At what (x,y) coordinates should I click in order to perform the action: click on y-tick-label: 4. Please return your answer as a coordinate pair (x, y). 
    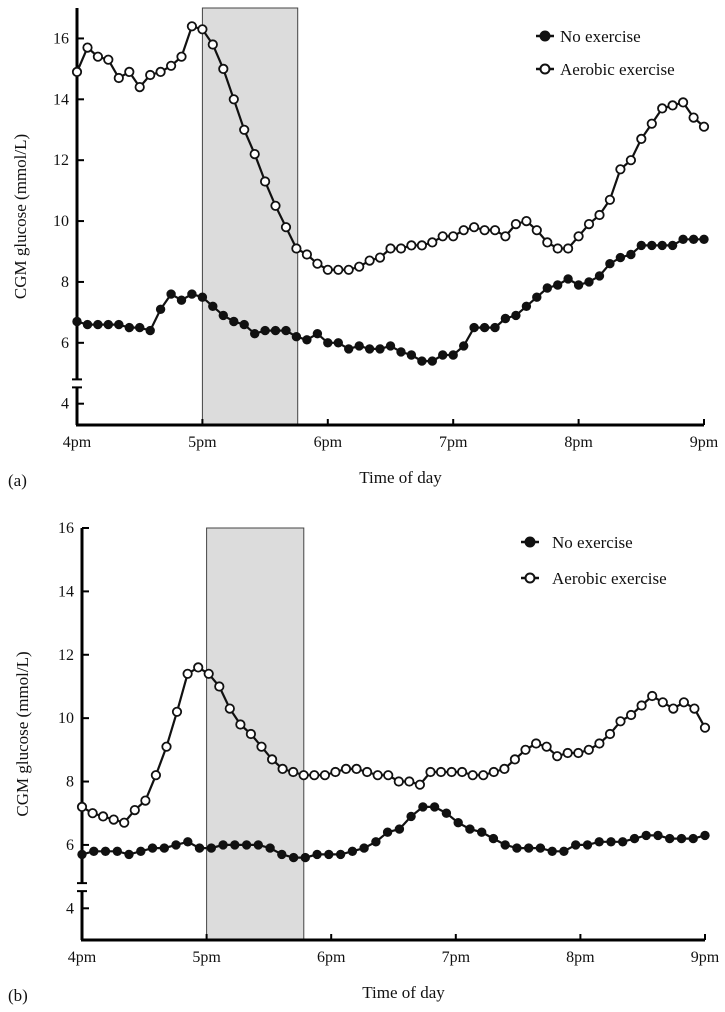
    Looking at the image, I should click on (65, 404).